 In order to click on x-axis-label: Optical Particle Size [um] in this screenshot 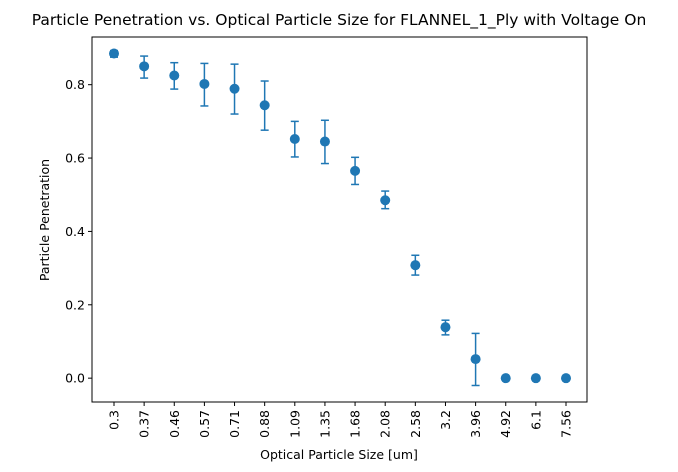, I will do `click(339, 454)`.